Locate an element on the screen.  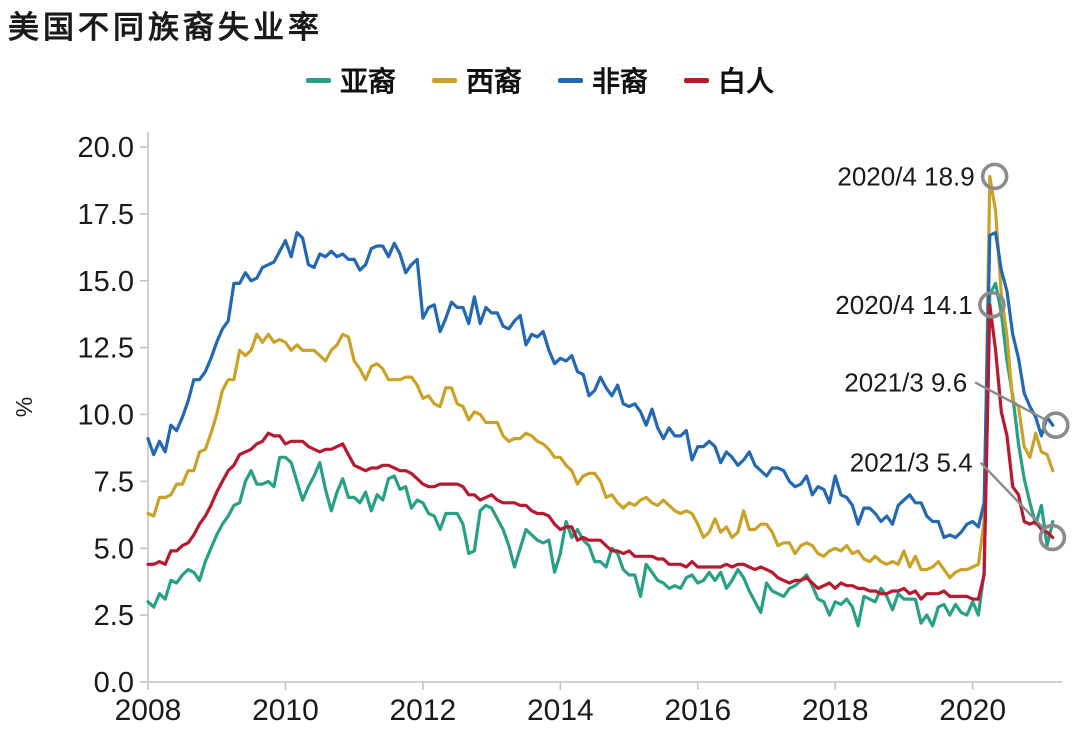
y-tick-label: 15.0 is located at coordinates (106, 282).